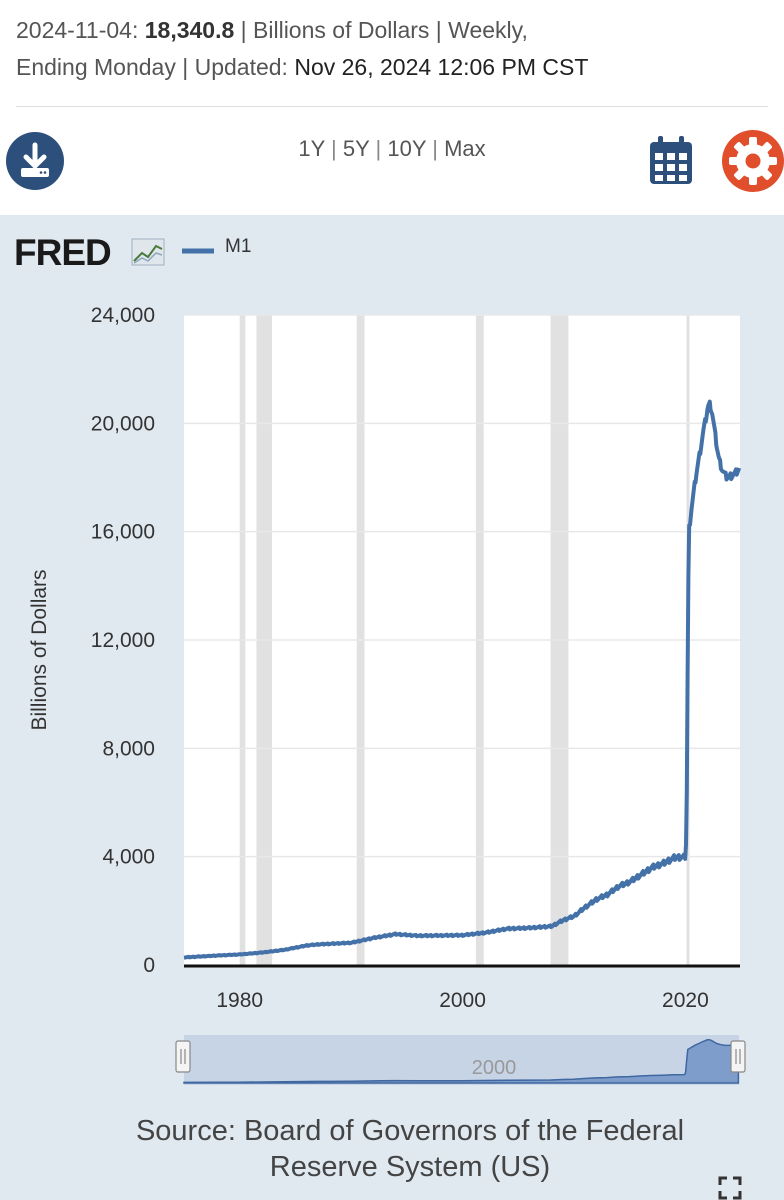  What do you see at coordinates (62, 252) in the screenshot?
I see `fred-logo-text: FRED` at bounding box center [62, 252].